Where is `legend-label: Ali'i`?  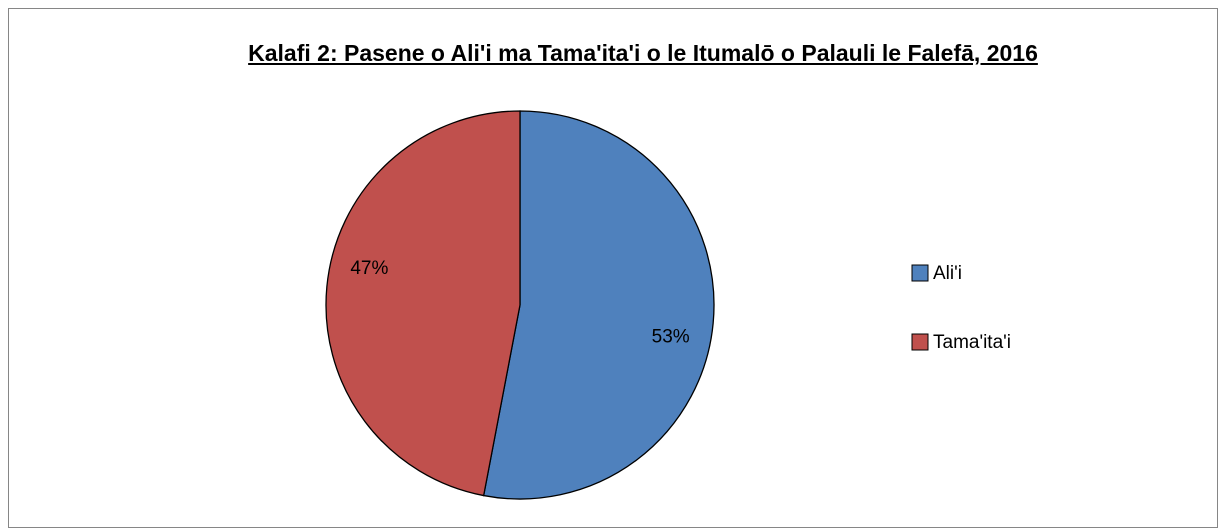 legend-label: Ali'i is located at coordinates (947, 273).